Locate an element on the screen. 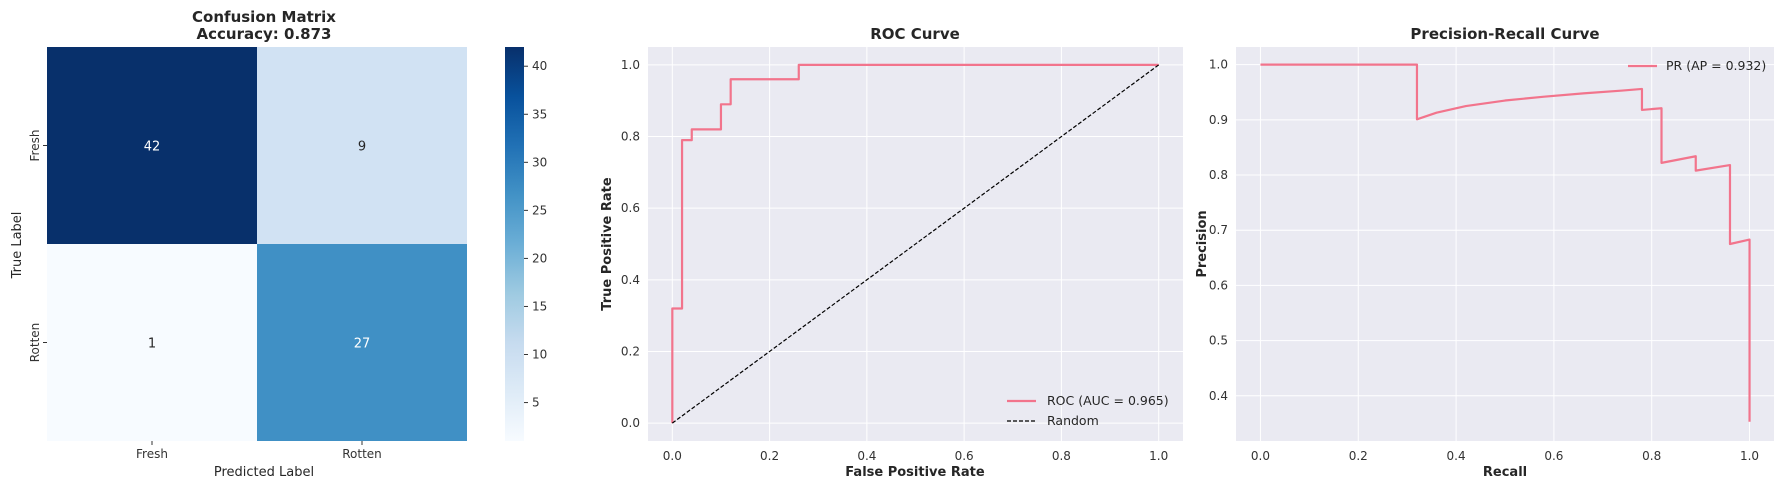 The height and width of the screenshot is (494, 1790). cm-cell-value: 42 is located at coordinates (152, 147).